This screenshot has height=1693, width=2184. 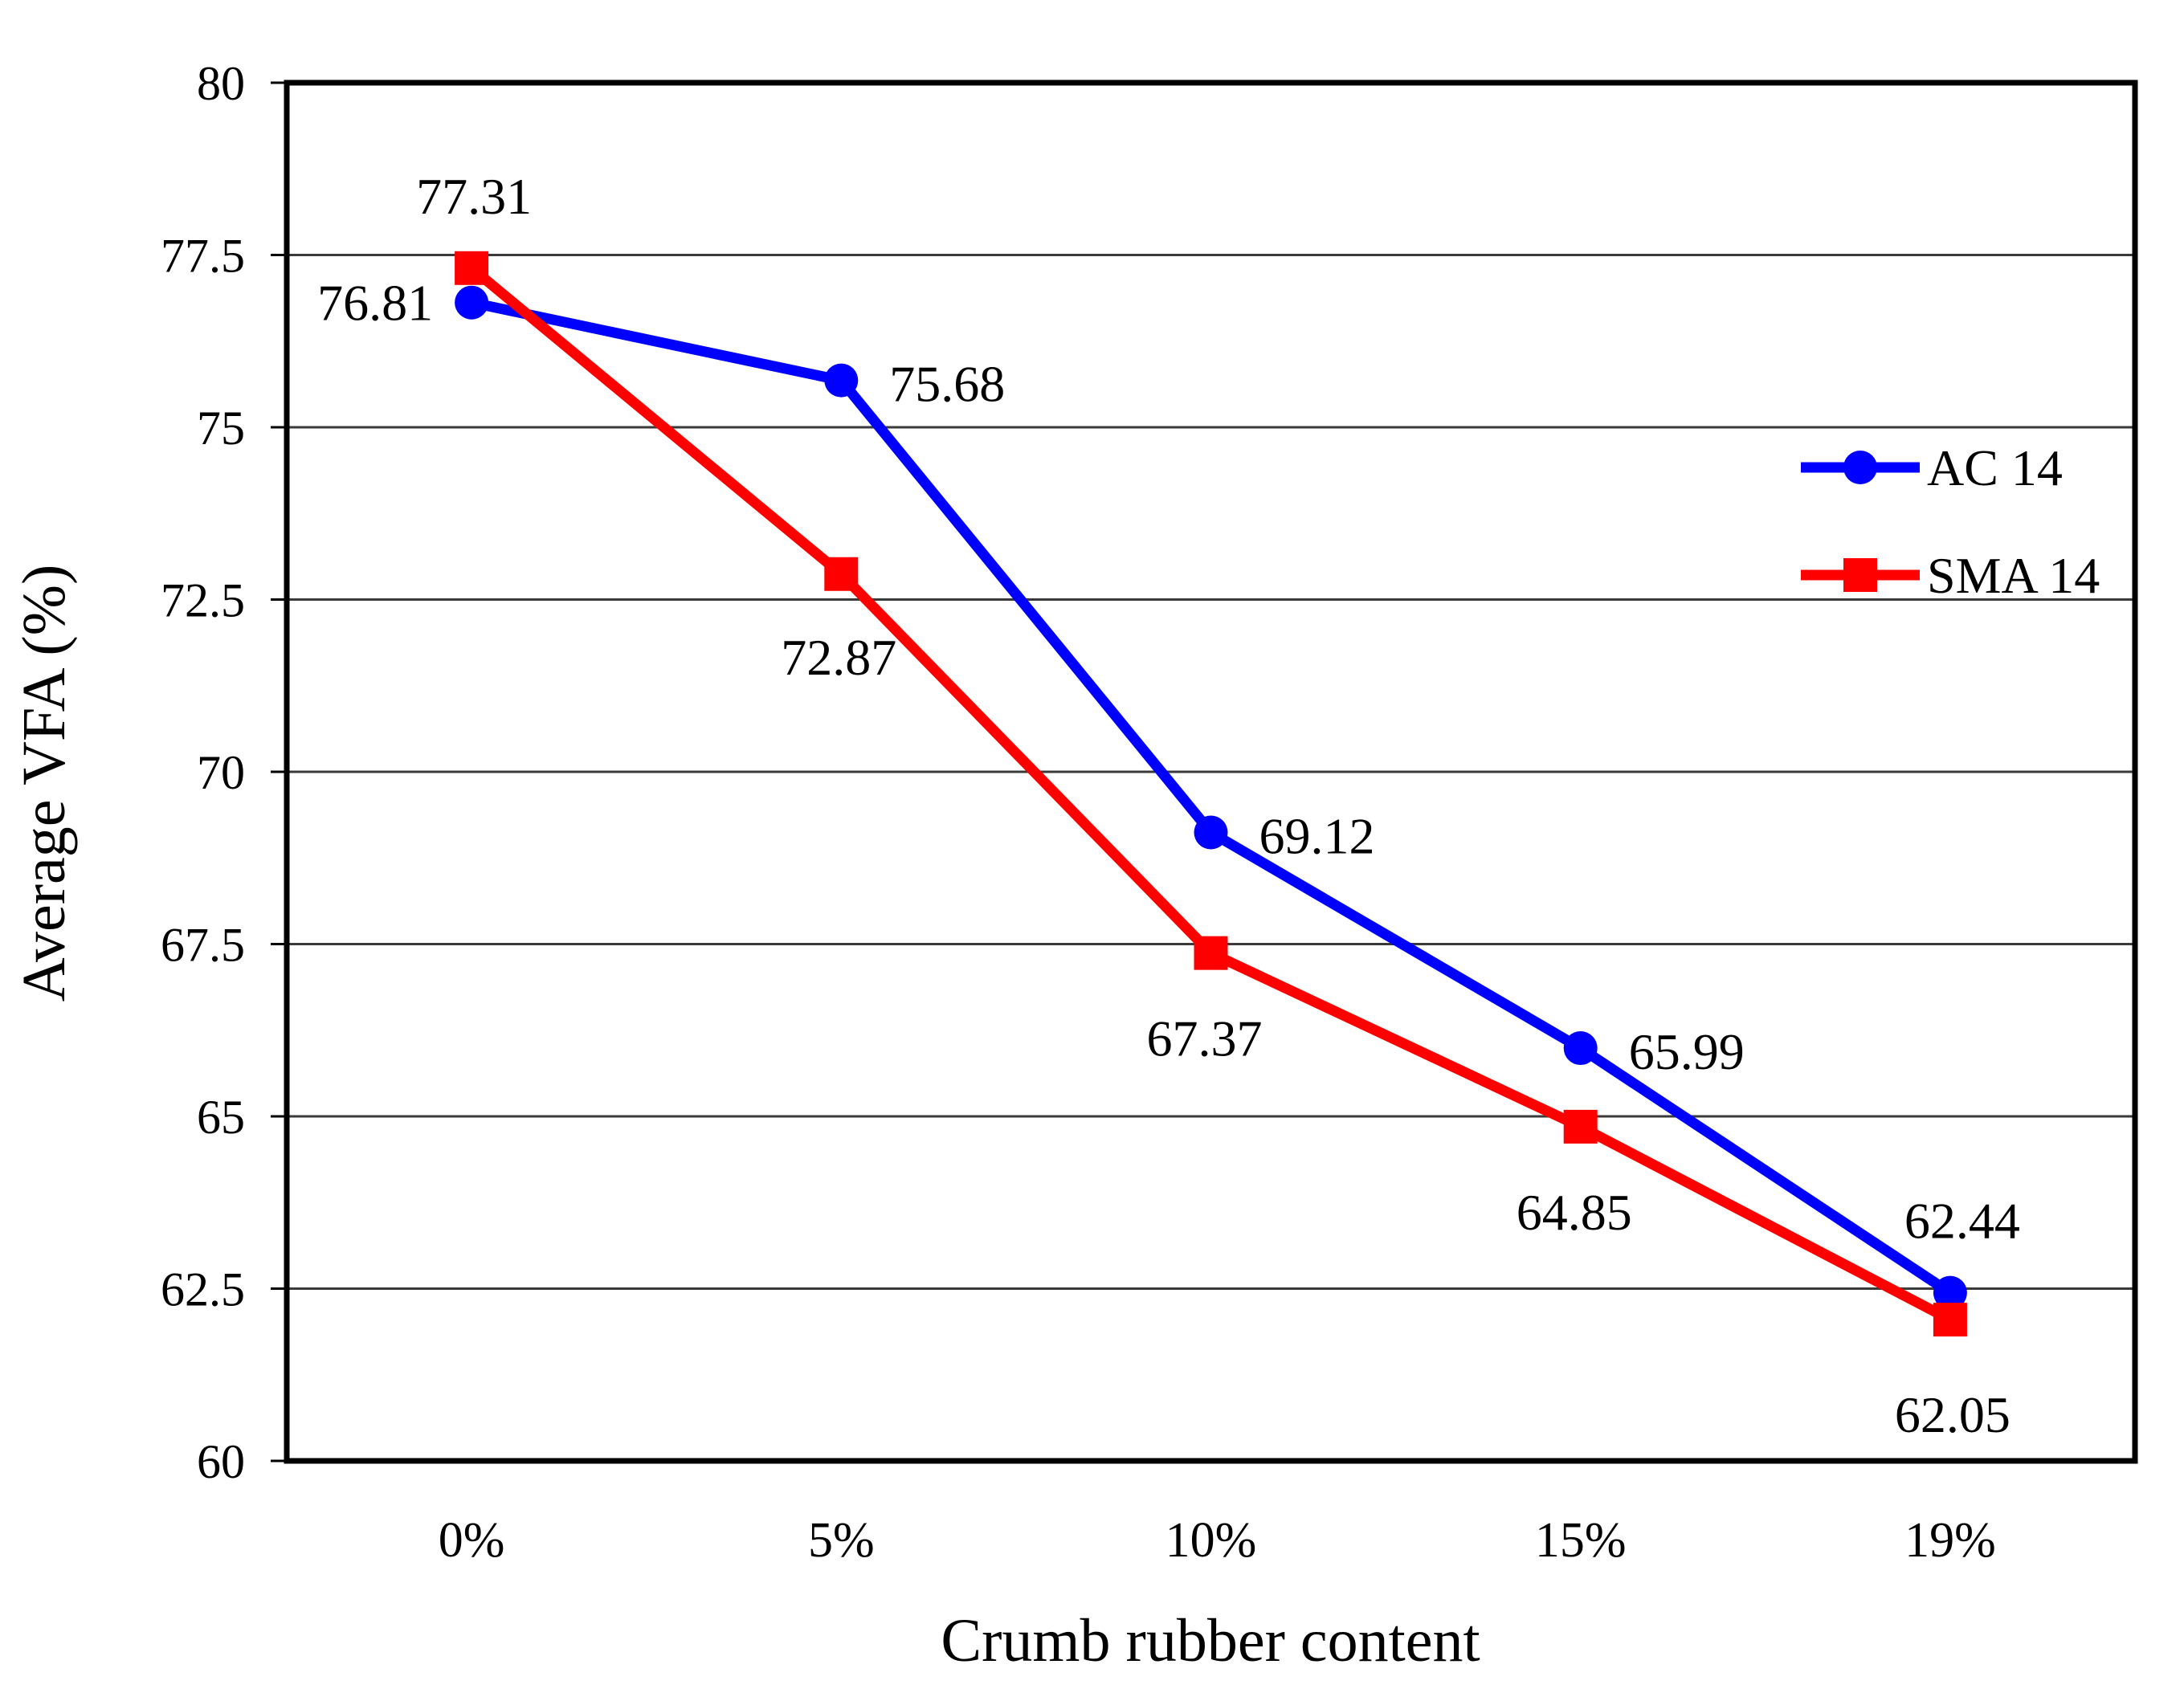 What do you see at coordinates (1860, 468) in the screenshot?
I see `legend-circle-marker-icon` at bounding box center [1860, 468].